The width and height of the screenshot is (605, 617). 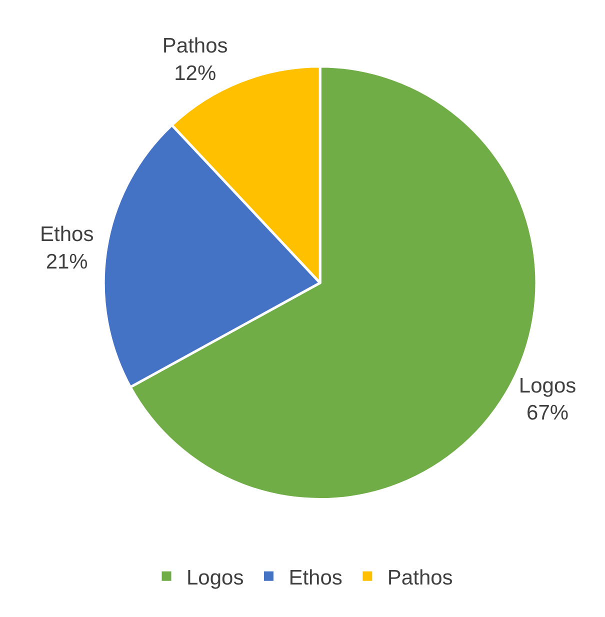 What do you see at coordinates (67, 234) in the screenshot?
I see `slice-label: Ethos` at bounding box center [67, 234].